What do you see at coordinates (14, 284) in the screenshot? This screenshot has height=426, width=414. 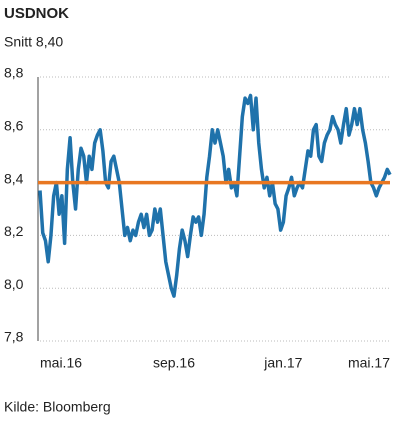 I see `y-tick-label: 8,0` at bounding box center [14, 284].